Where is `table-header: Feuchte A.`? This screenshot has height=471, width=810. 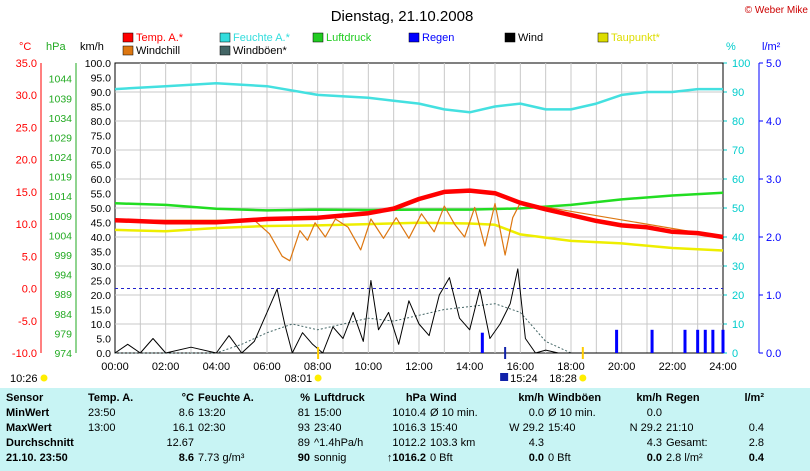
table-header: Feuchte A. is located at coordinates (226, 397).